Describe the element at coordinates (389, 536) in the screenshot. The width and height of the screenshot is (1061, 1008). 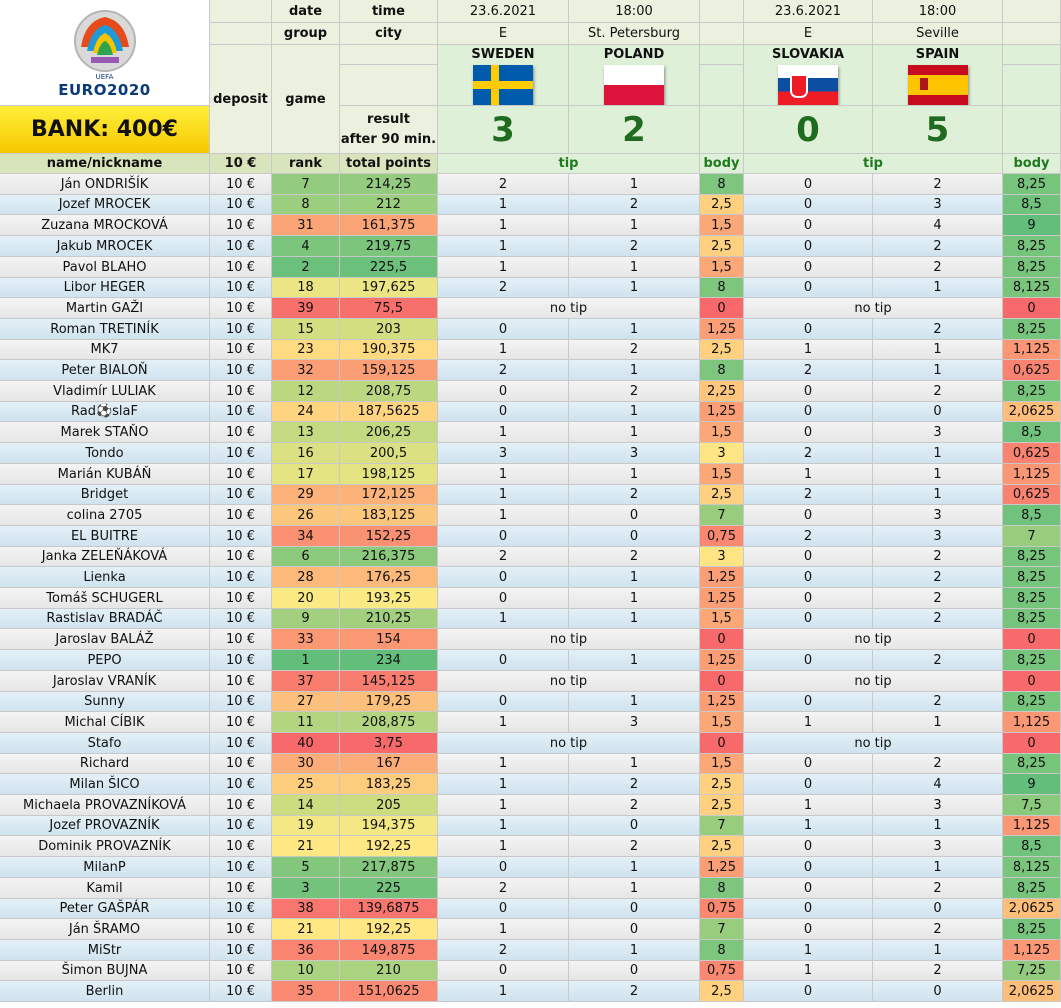
I see `player-total-points: 152,25` at that location.